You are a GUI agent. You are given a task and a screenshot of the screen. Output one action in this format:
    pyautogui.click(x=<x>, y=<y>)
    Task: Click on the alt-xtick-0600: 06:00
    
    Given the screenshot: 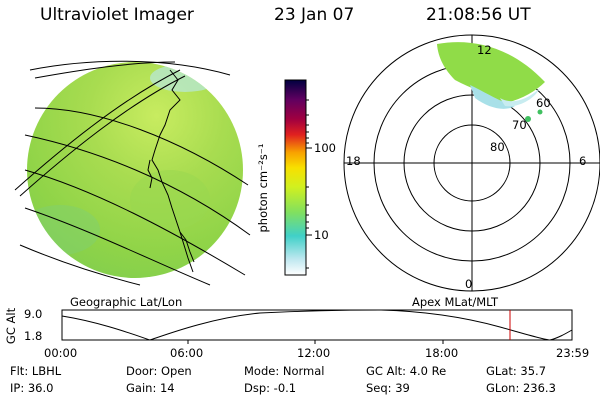 What is the action you would take?
    pyautogui.click(x=187, y=353)
    